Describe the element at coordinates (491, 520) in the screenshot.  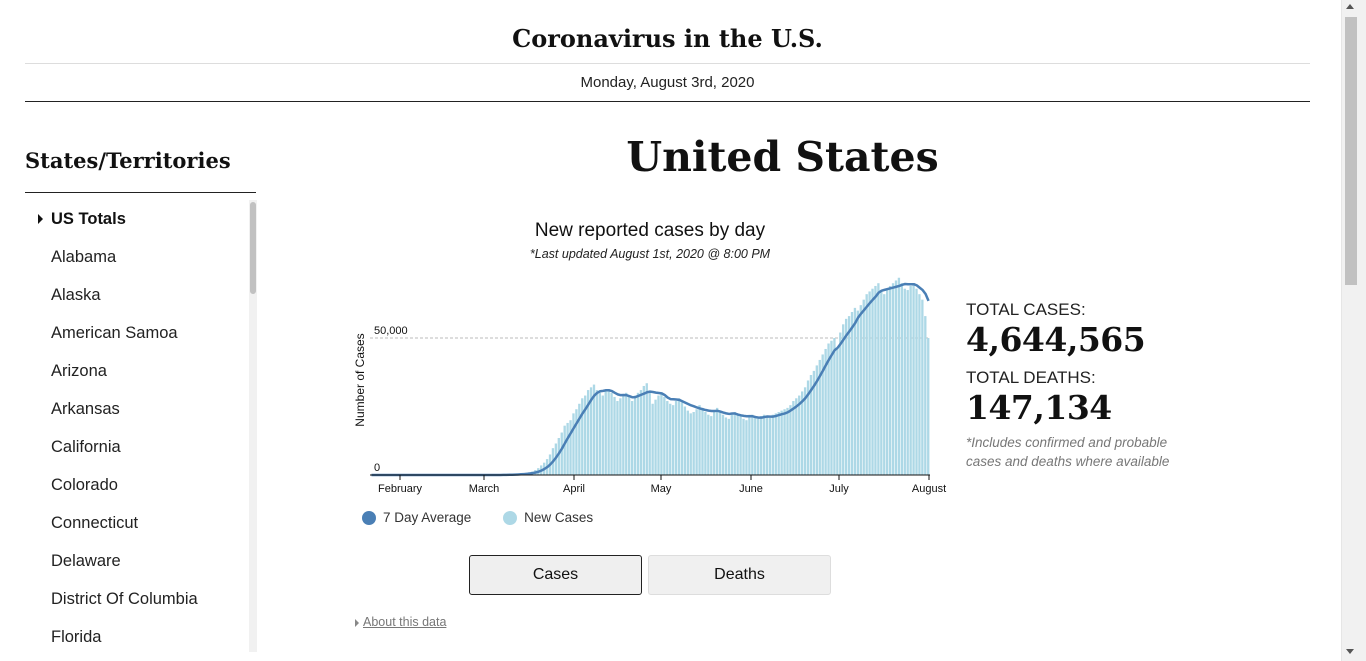
I see `chart-legend: 7 Day Average New Cases` at that location.